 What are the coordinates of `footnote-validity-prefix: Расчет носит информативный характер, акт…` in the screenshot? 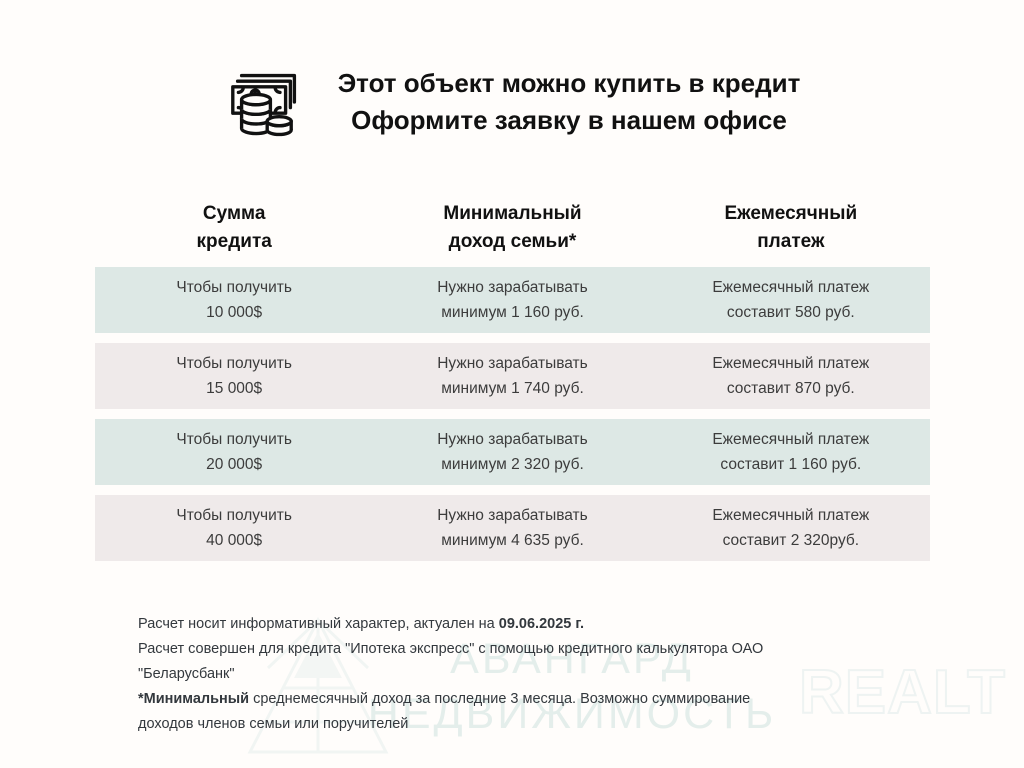 It's located at (318, 624).